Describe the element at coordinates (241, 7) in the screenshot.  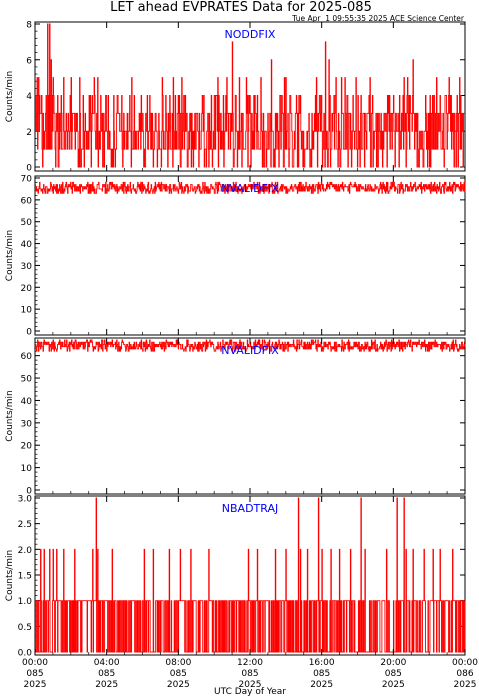
I see `figure-title: LET ahead EVPRATES Data for 2025-085` at that location.